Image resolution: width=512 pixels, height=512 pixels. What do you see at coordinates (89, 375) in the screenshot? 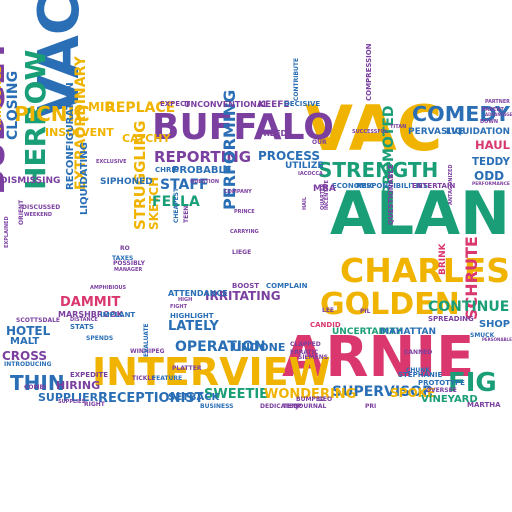
I see `cloud-word-expedite: EXPEDITE` at bounding box center [89, 375].